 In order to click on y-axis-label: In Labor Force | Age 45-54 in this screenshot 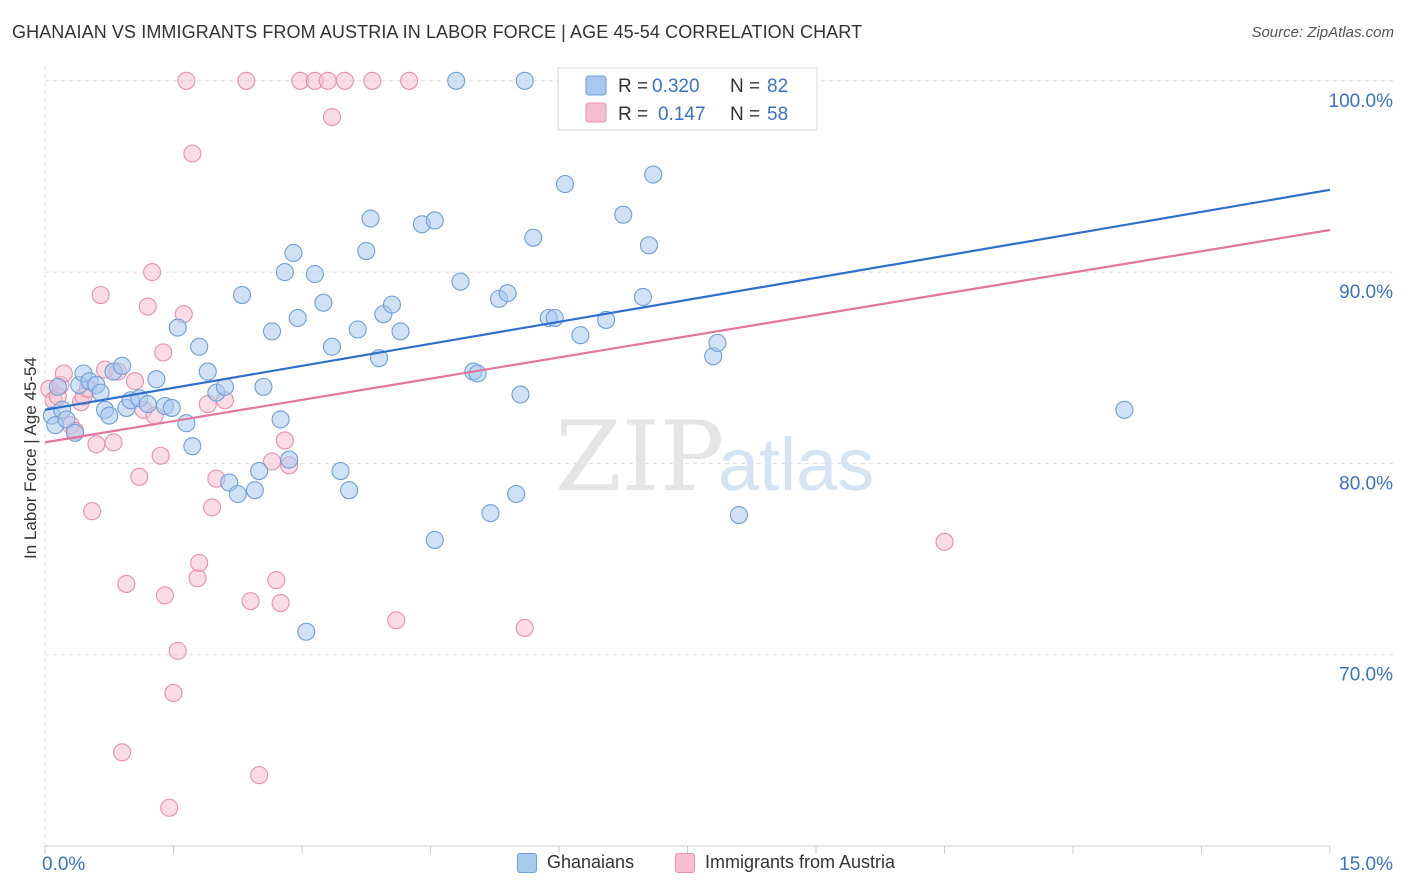, I will do `click(30, 458)`.